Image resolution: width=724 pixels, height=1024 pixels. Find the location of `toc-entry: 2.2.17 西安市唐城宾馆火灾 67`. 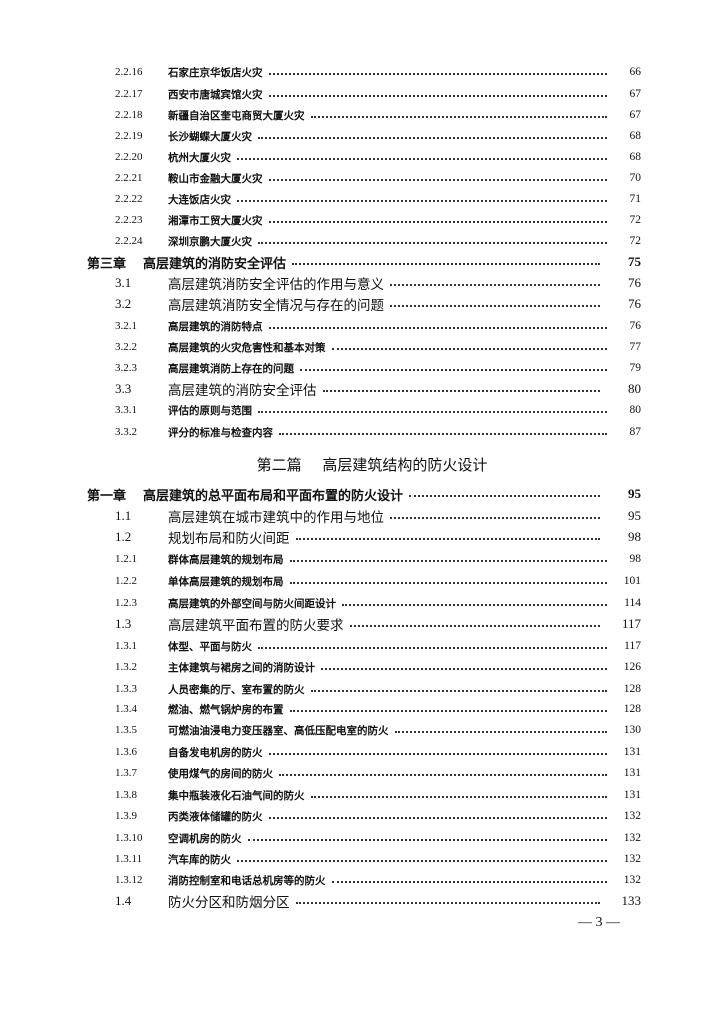

toc-entry: 2.2.17 西安市唐城宾馆火灾 67 is located at coordinates (362, 94).